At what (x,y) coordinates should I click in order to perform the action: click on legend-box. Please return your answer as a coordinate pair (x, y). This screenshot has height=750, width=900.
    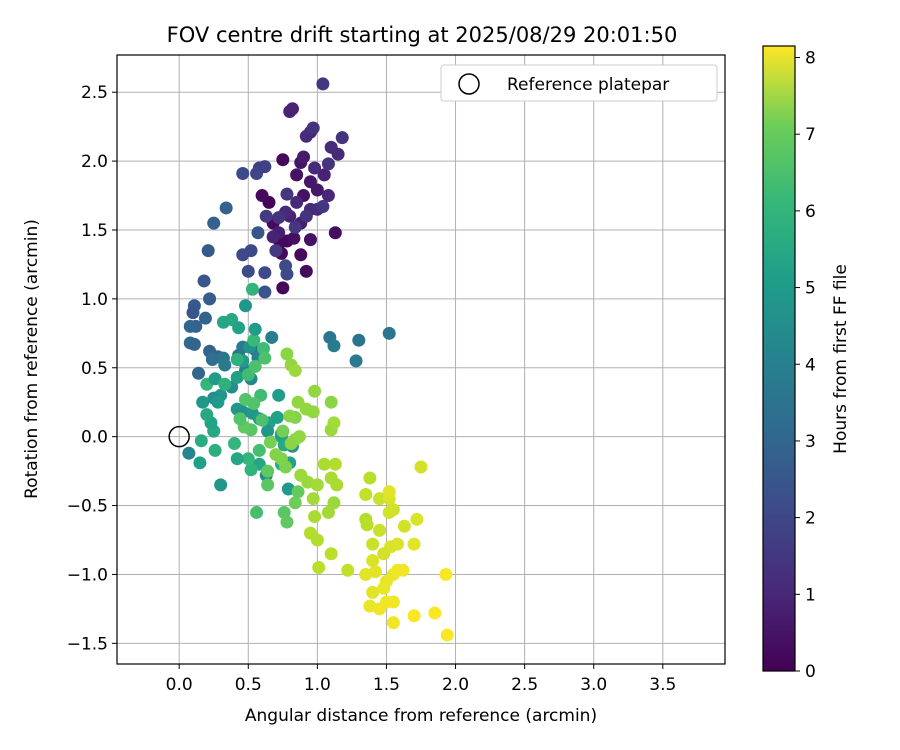
    Looking at the image, I should click on (579, 83).